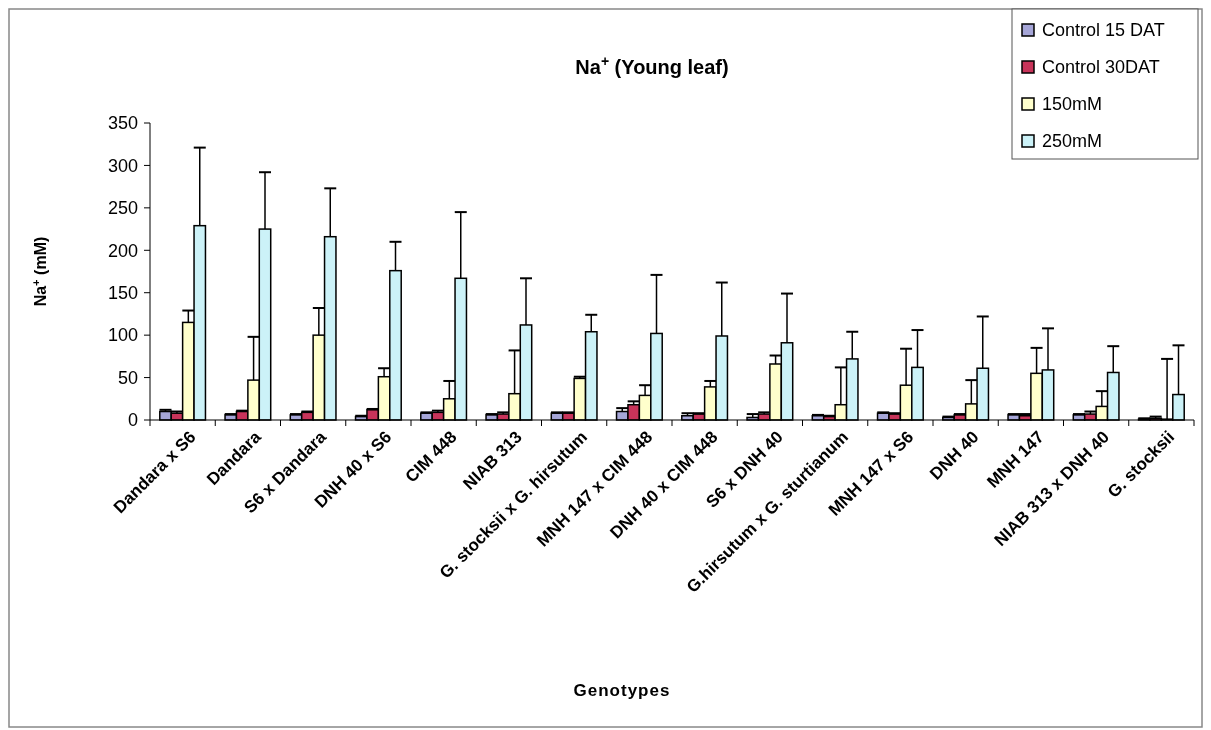 The height and width of the screenshot is (730, 1211). Describe the element at coordinates (431, 457) in the screenshot. I see `x-tick-label: CIM 448` at that location.